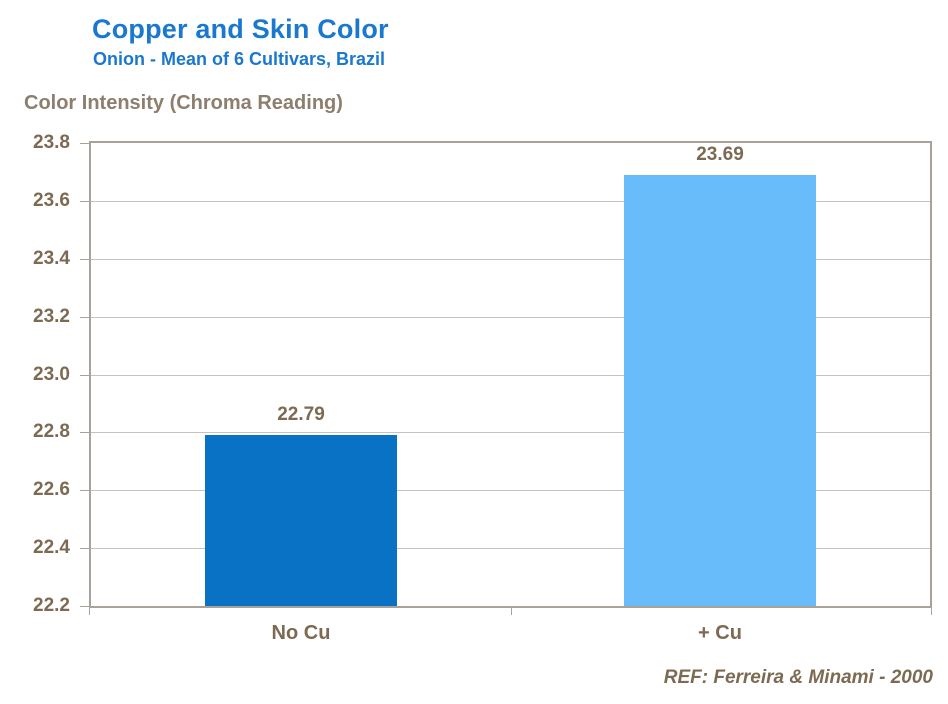  I want to click on chart-title: Copper and Skin Color, so click(240, 29).